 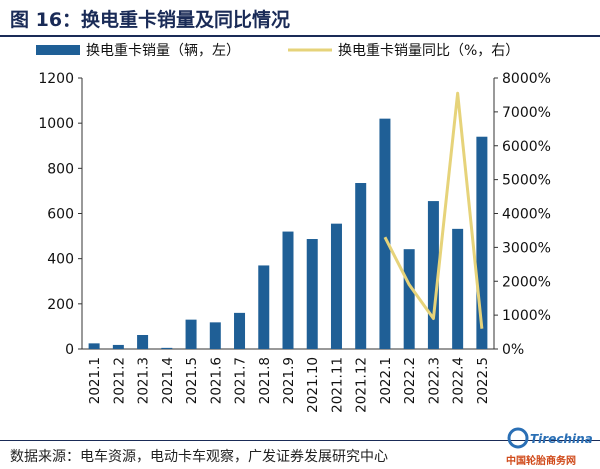 I want to click on bar-2022.2, so click(x=409, y=299).